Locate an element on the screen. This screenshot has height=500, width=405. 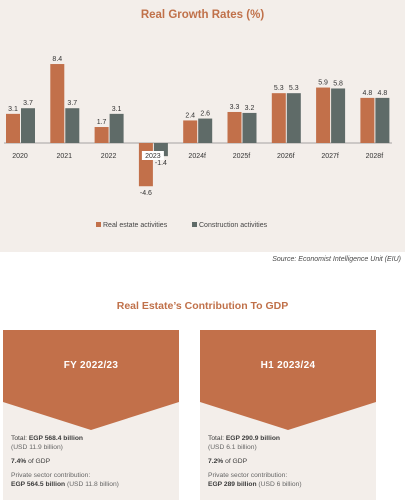
chart-title: Real Growth Rates (%) is located at coordinates (202, 15).